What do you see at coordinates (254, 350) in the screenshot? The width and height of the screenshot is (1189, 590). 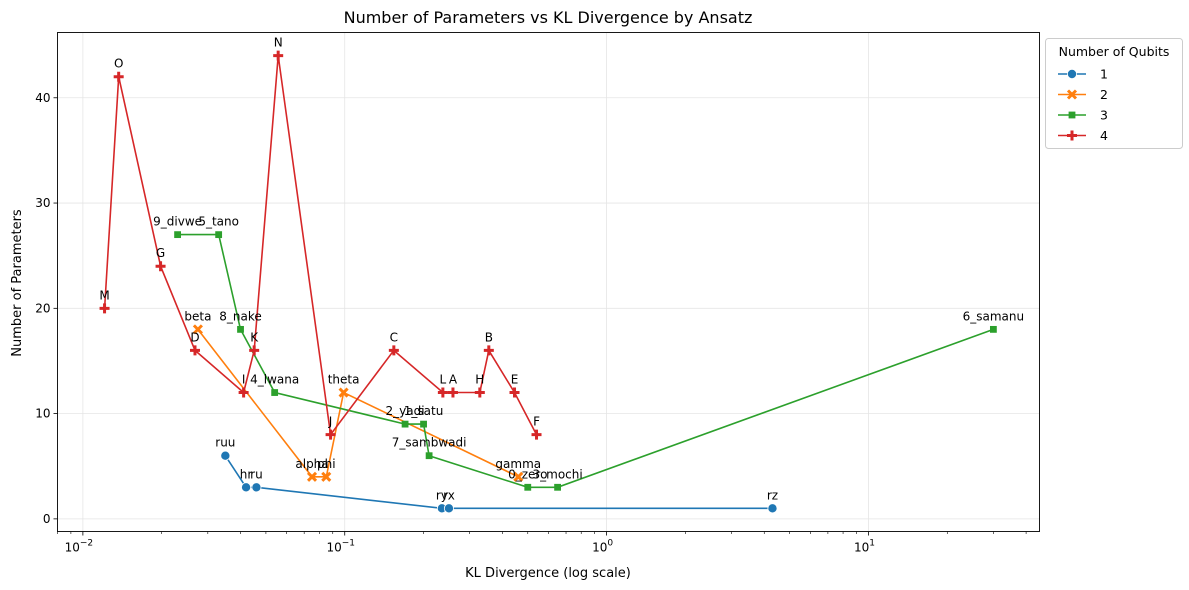 I see `data-point-K` at bounding box center [254, 350].